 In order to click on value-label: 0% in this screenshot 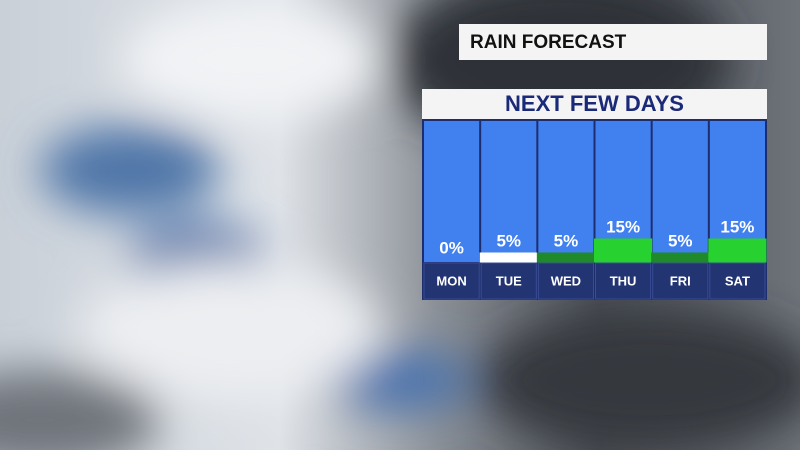, I will do `click(451, 247)`.